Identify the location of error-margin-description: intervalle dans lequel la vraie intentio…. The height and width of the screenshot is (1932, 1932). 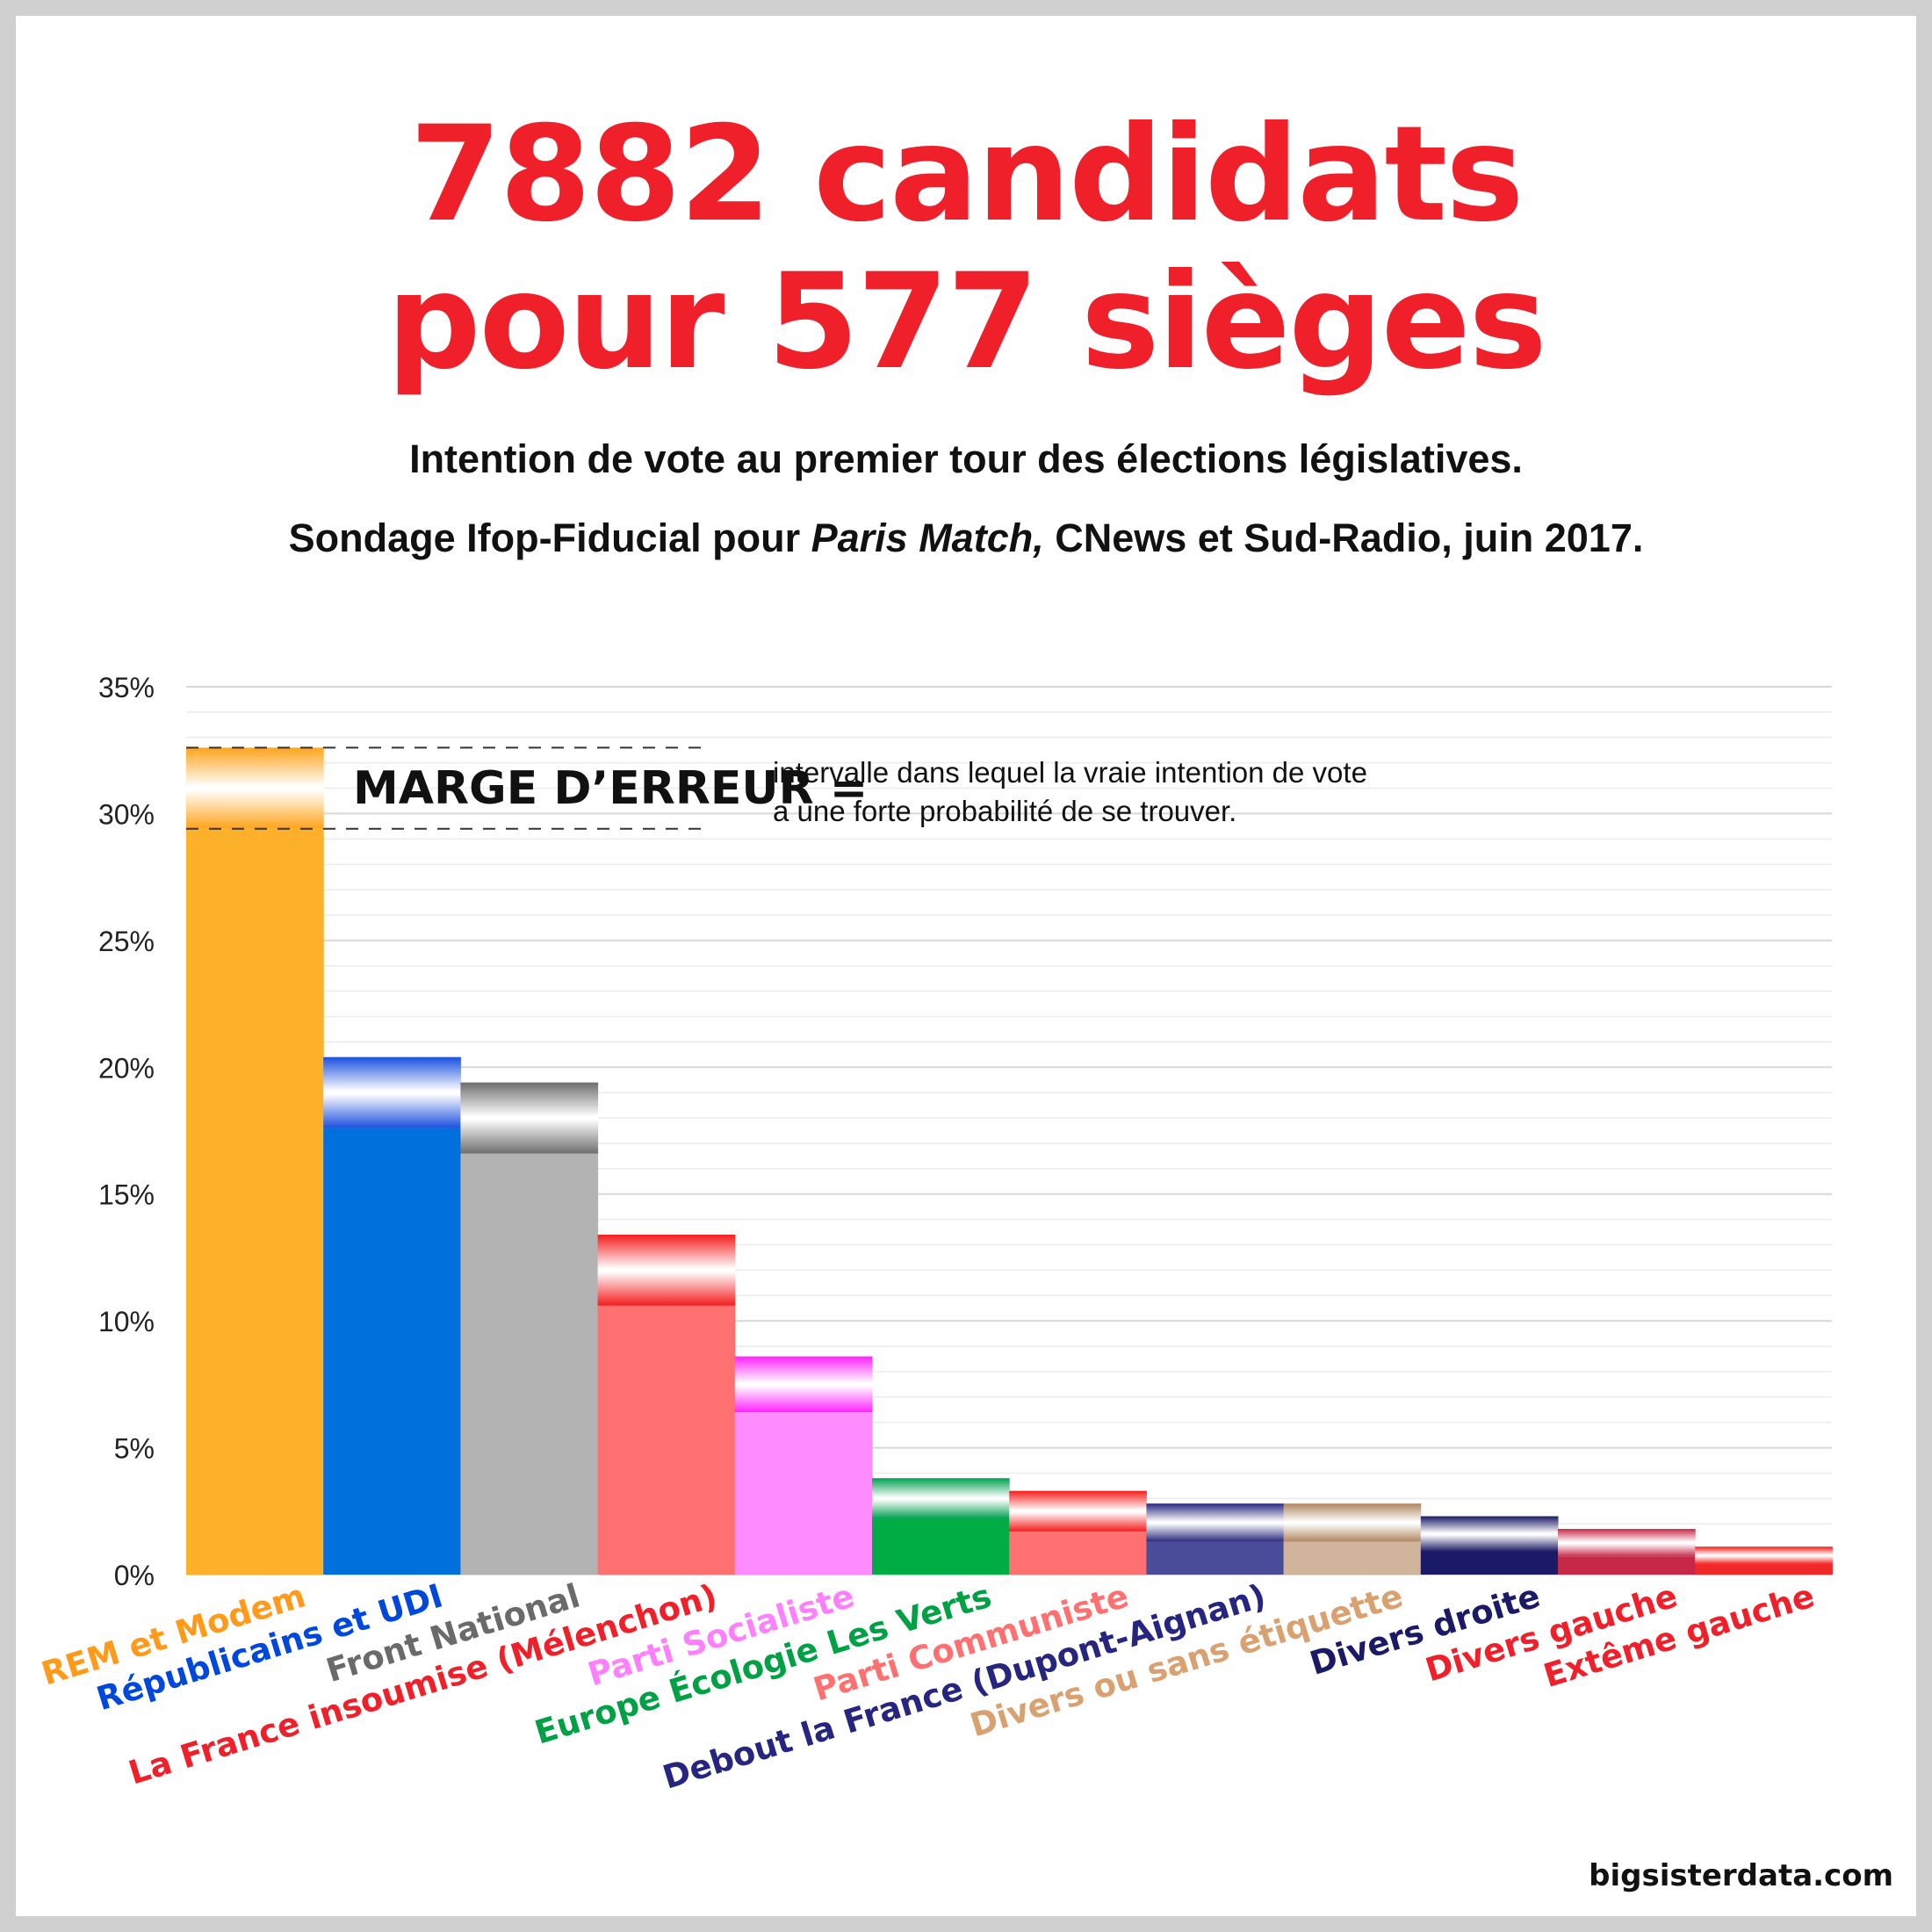
(1070, 792).